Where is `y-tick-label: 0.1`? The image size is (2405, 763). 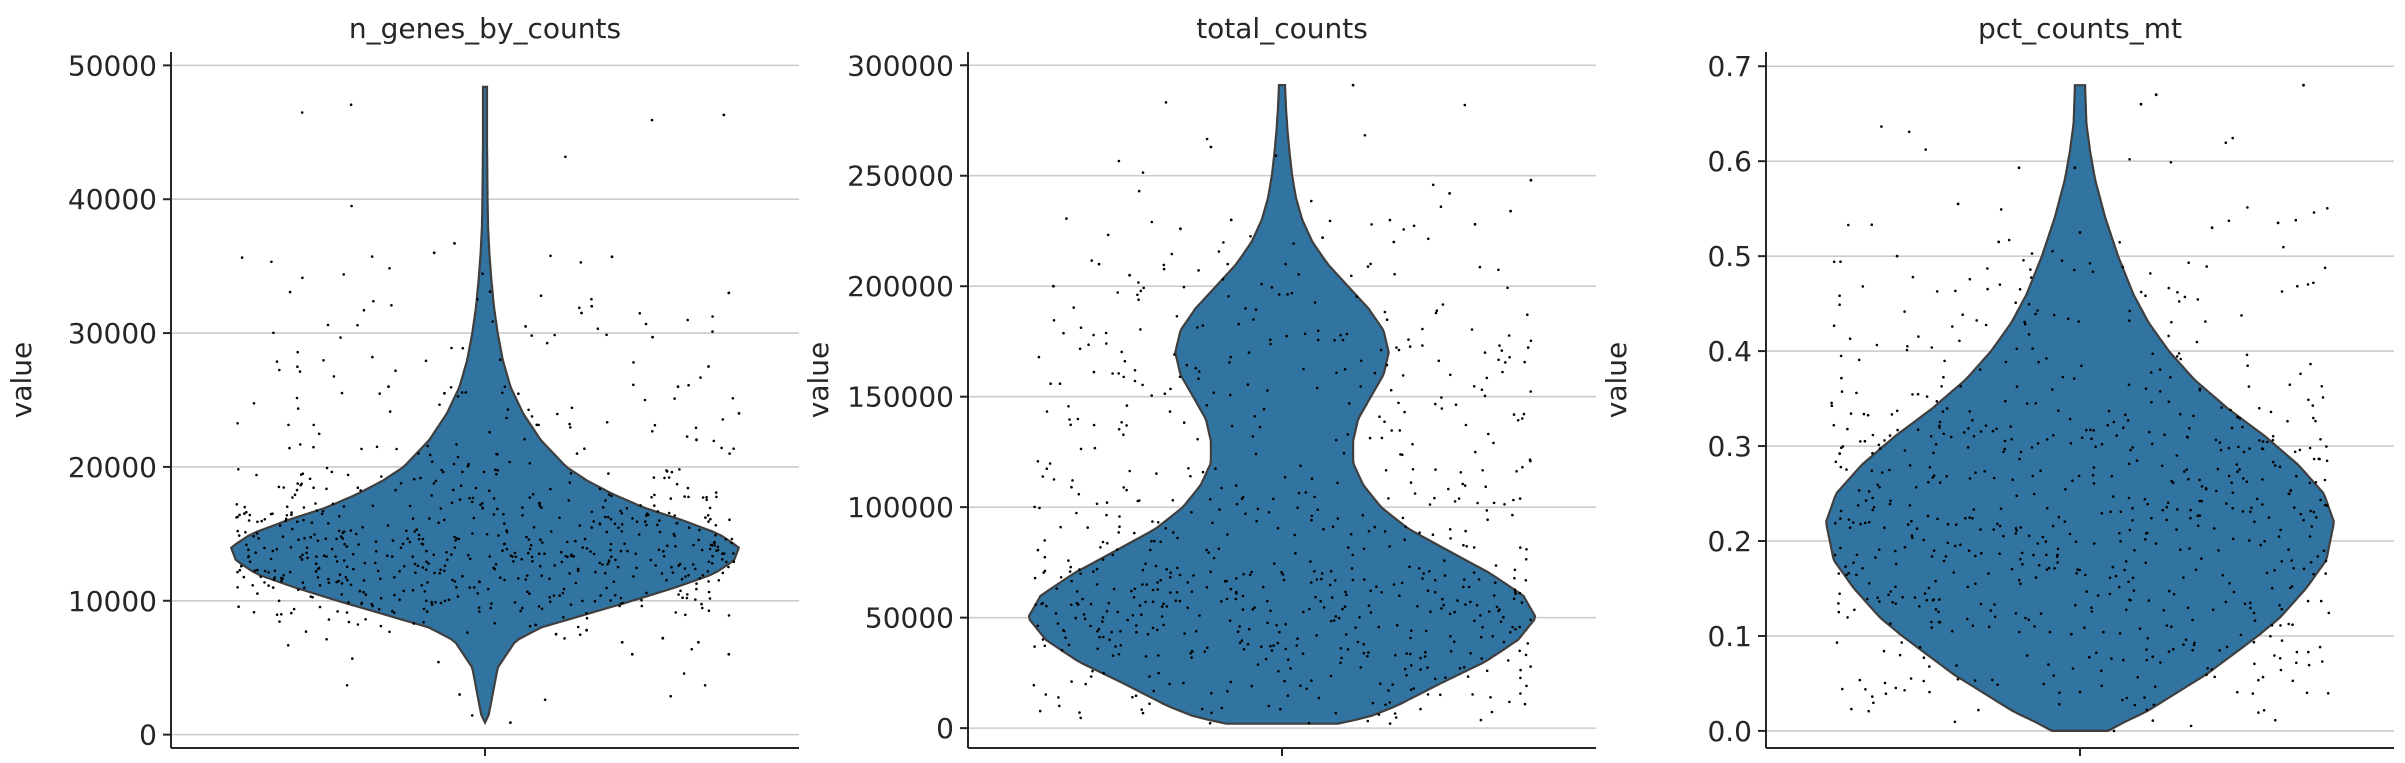 y-tick-label: 0.1 is located at coordinates (1729, 636).